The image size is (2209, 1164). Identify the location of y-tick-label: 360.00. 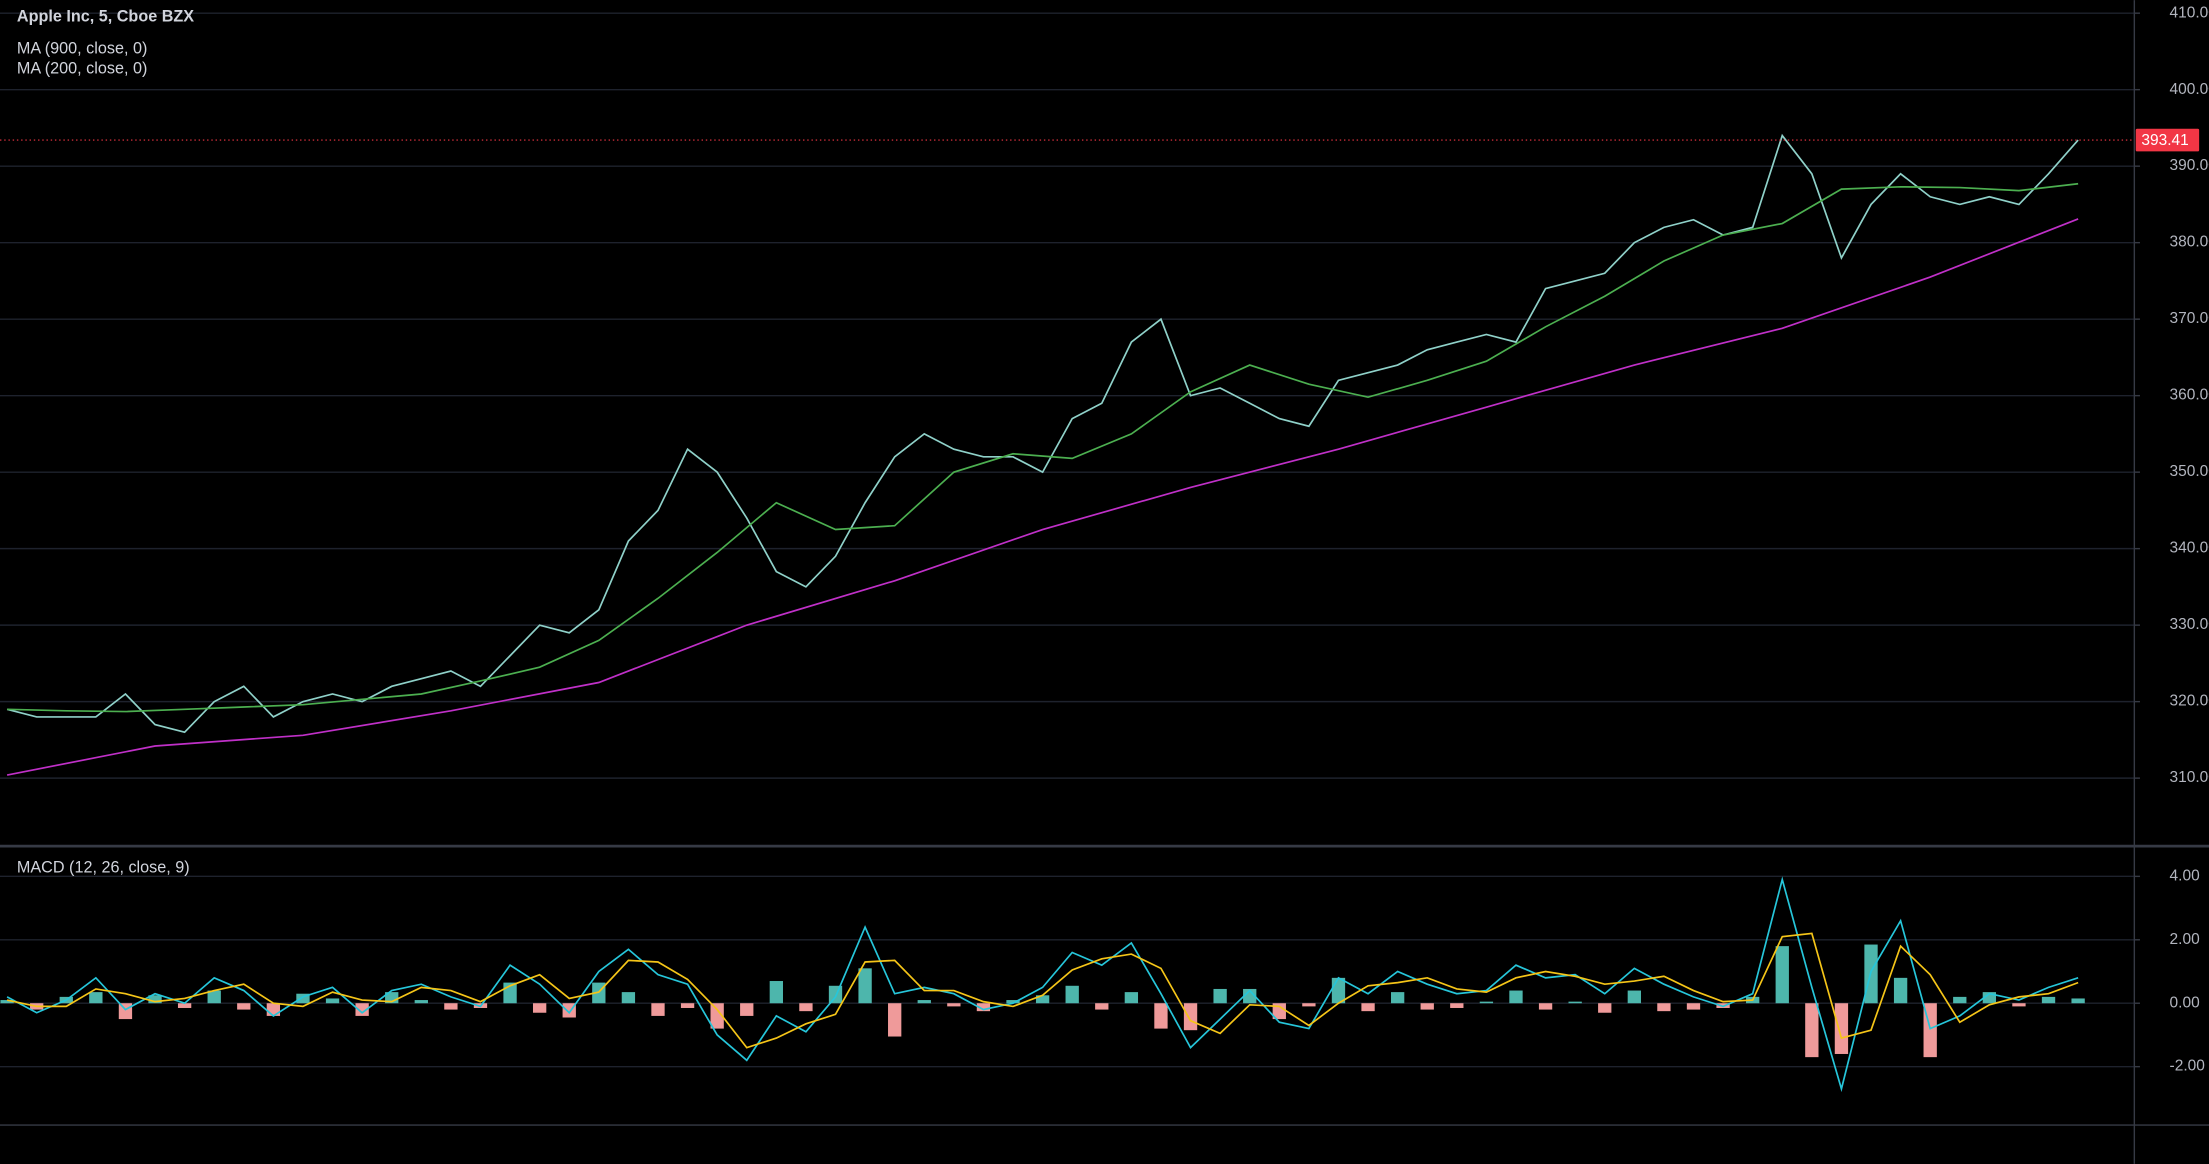
(2189, 395).